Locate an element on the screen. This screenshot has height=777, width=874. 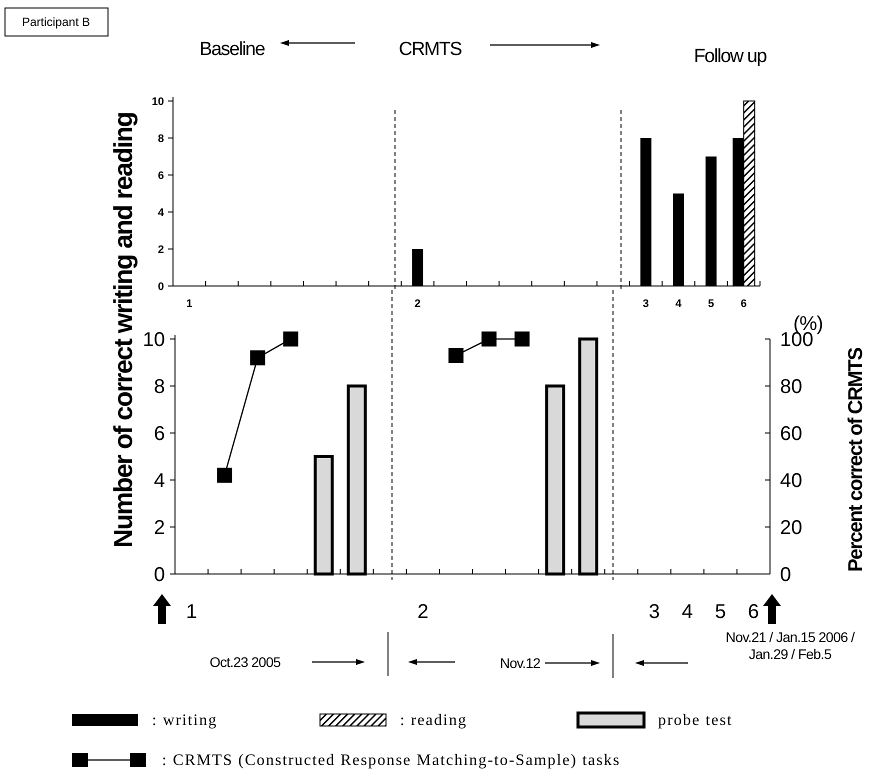
text: Nov.21 / Jan.15 2006 / Jan.29 / Feb.5 is located at coordinates (791, 645).